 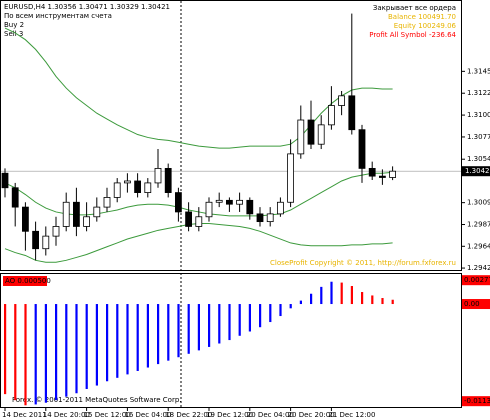 What do you see at coordinates (147, 415) in the screenshot?
I see `x-tick-label: 16 Dec 04:00` at bounding box center [147, 415].